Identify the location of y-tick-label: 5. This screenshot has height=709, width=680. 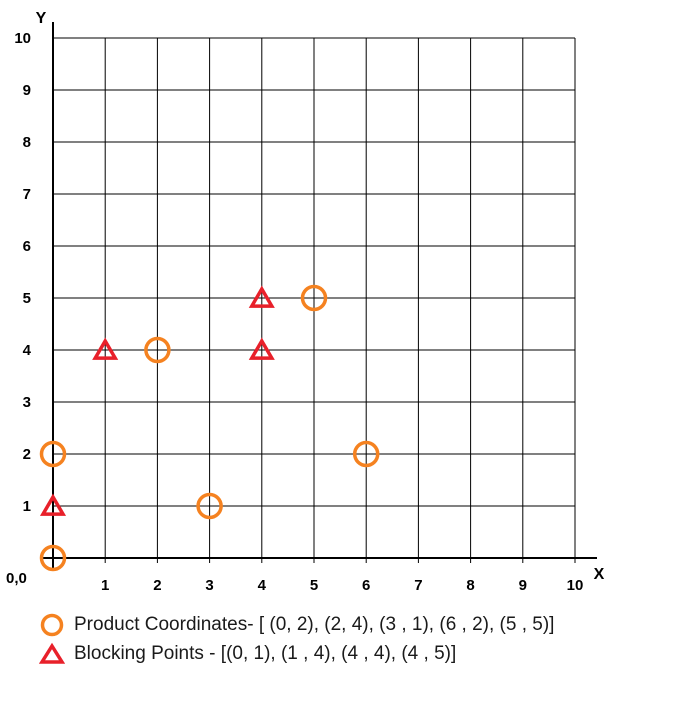
(27, 298).